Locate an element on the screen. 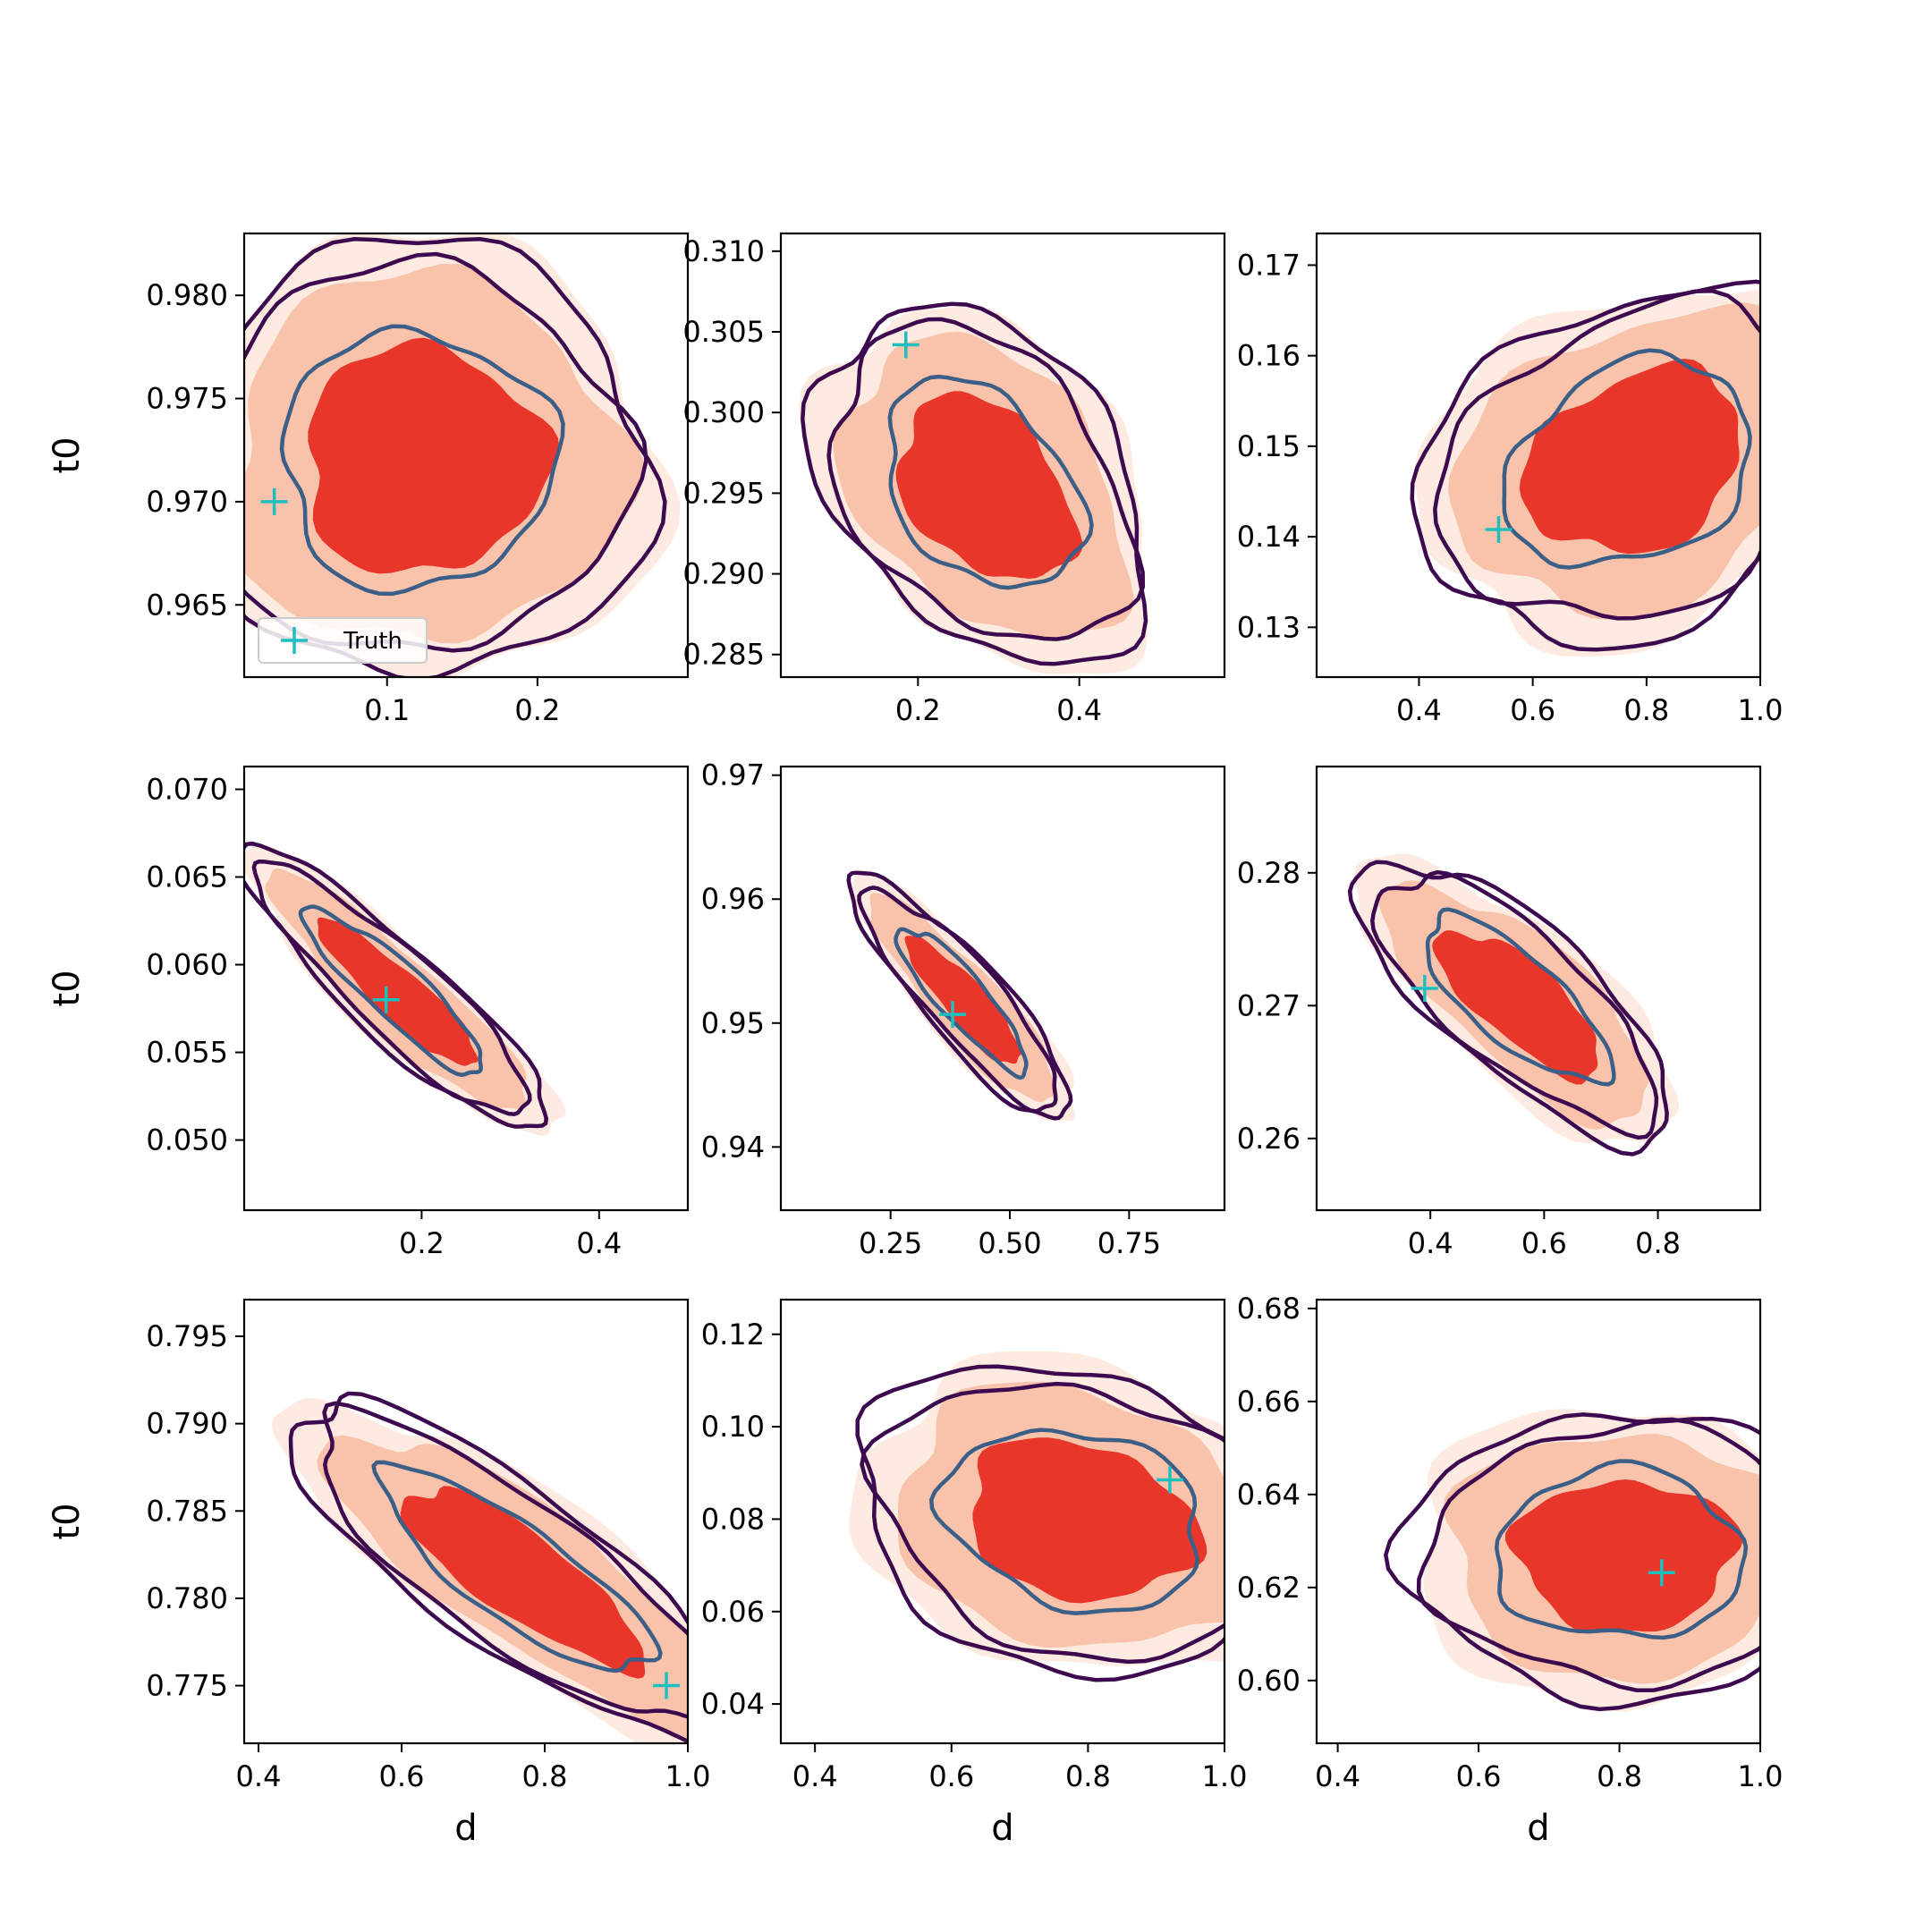  y-tick-label: 0.050 is located at coordinates (187, 1140).